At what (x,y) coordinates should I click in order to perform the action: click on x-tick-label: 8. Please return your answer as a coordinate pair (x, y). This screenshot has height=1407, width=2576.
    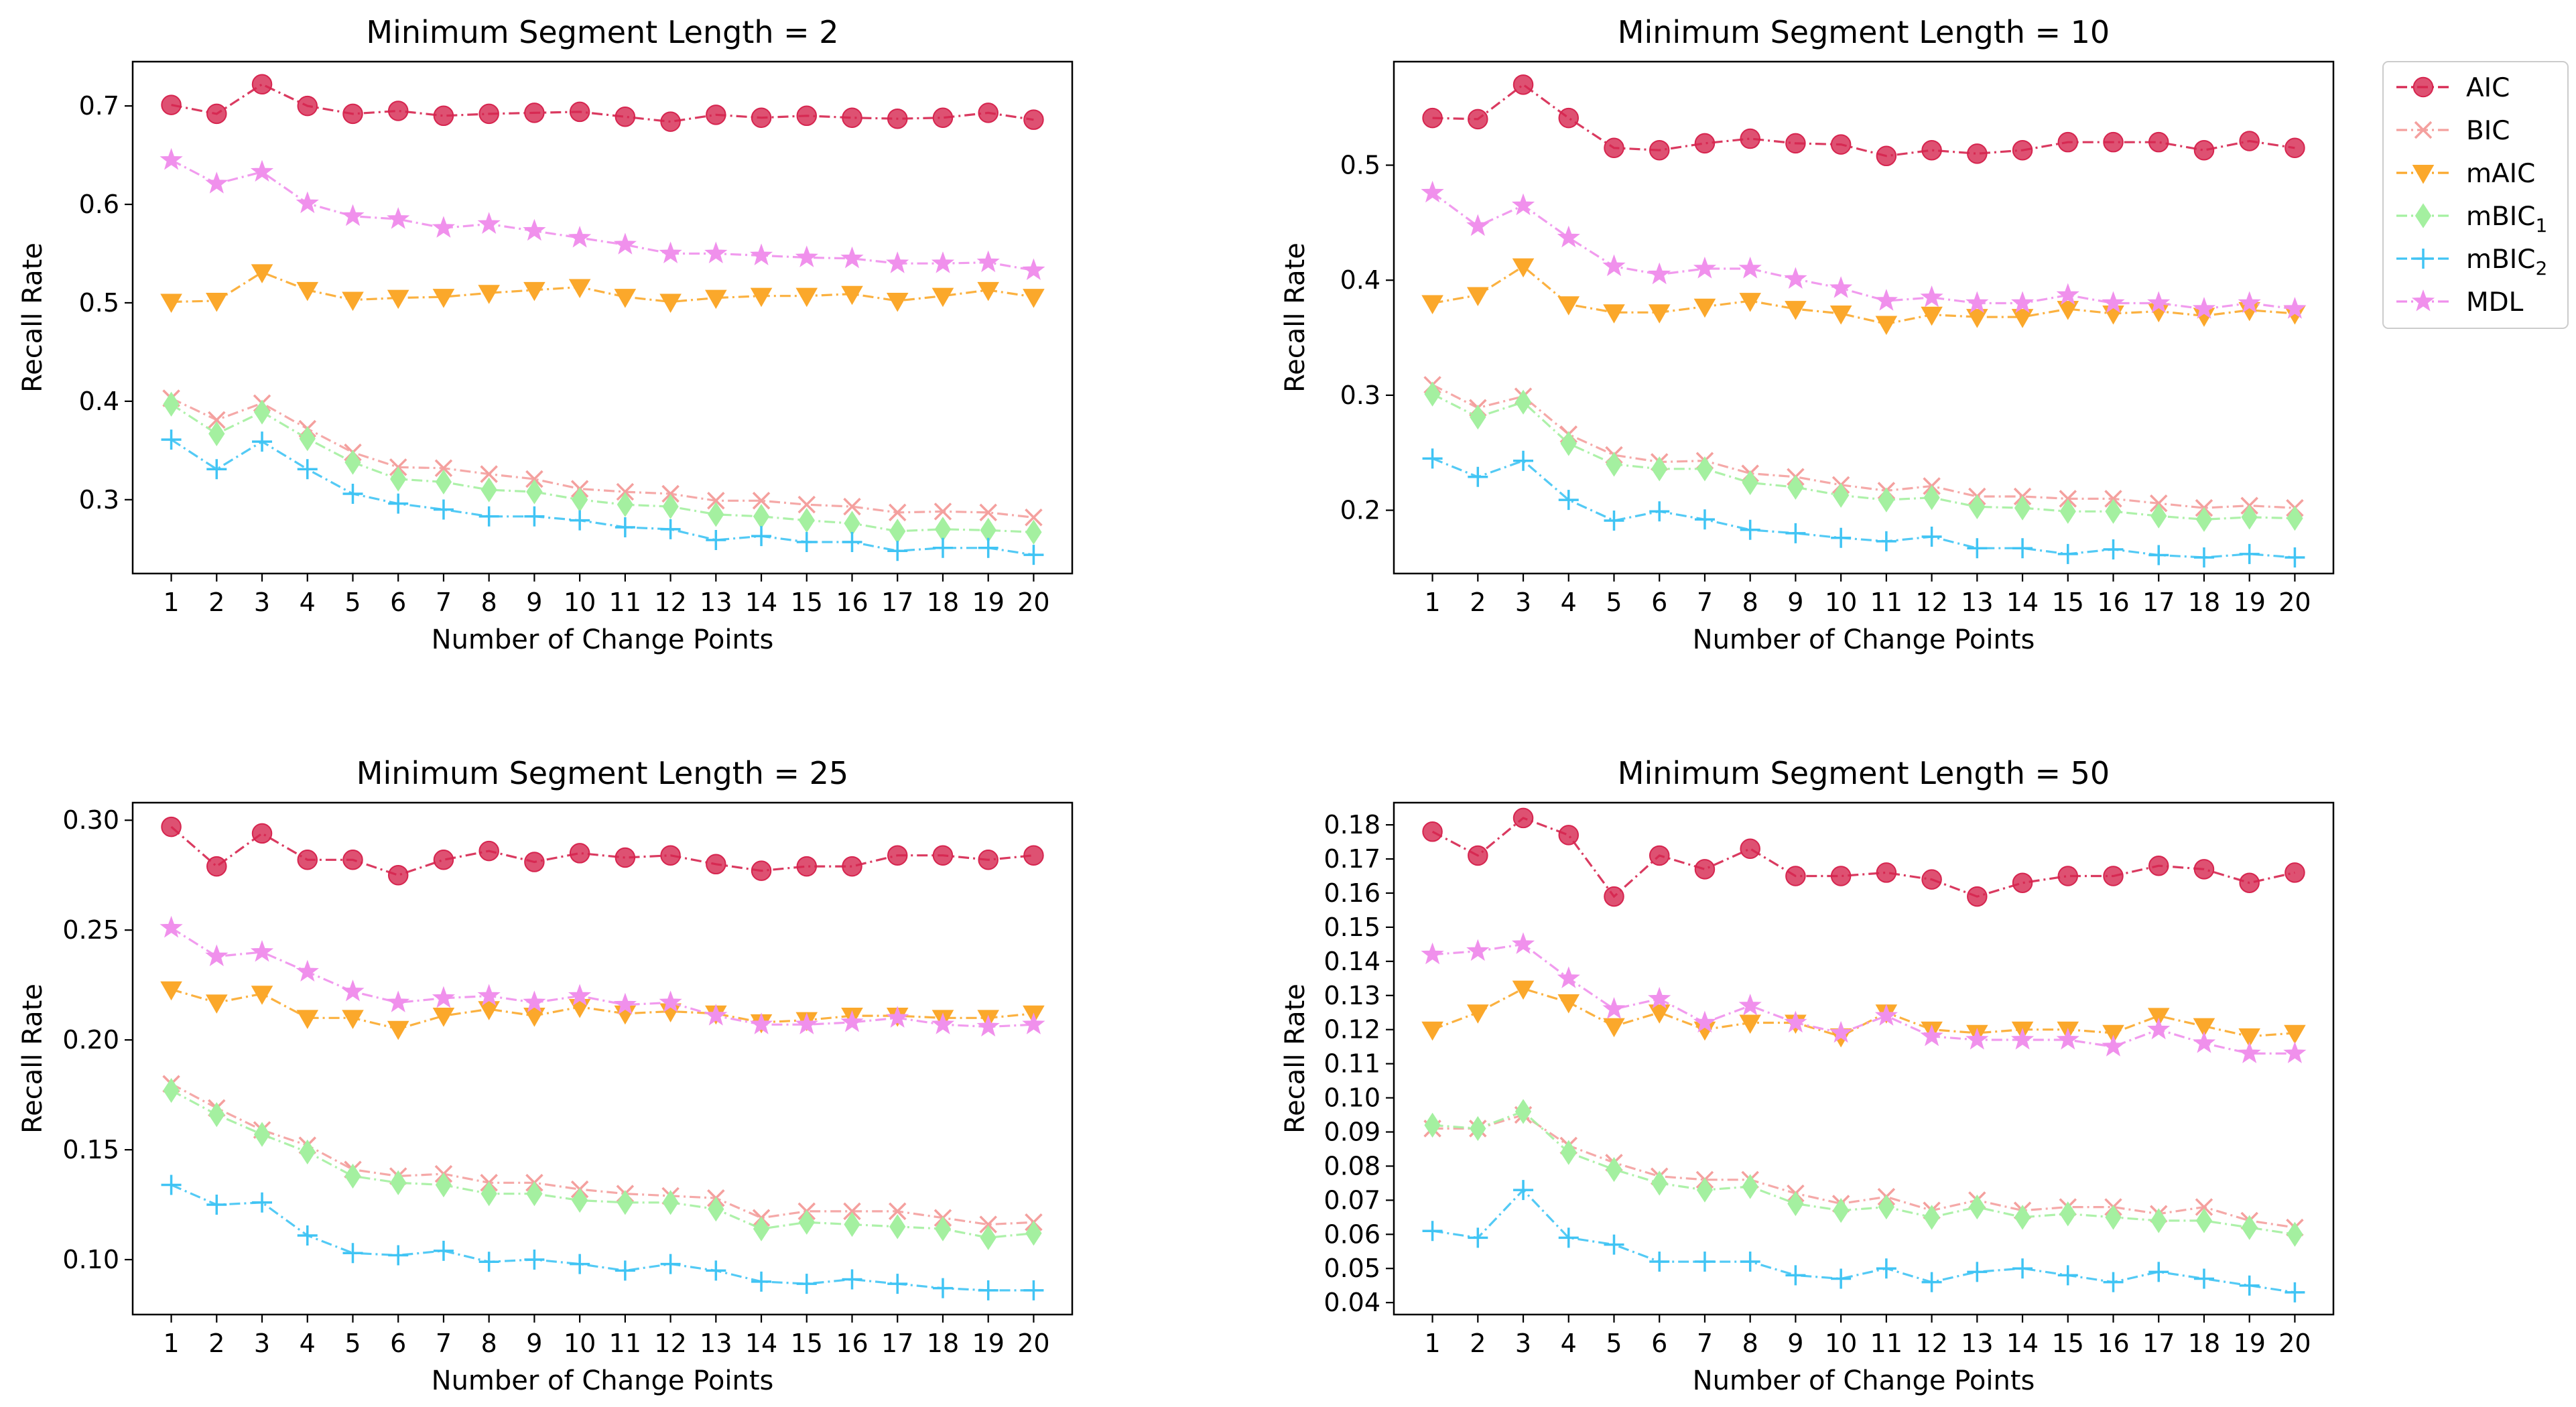
    Looking at the image, I should click on (1750, 603).